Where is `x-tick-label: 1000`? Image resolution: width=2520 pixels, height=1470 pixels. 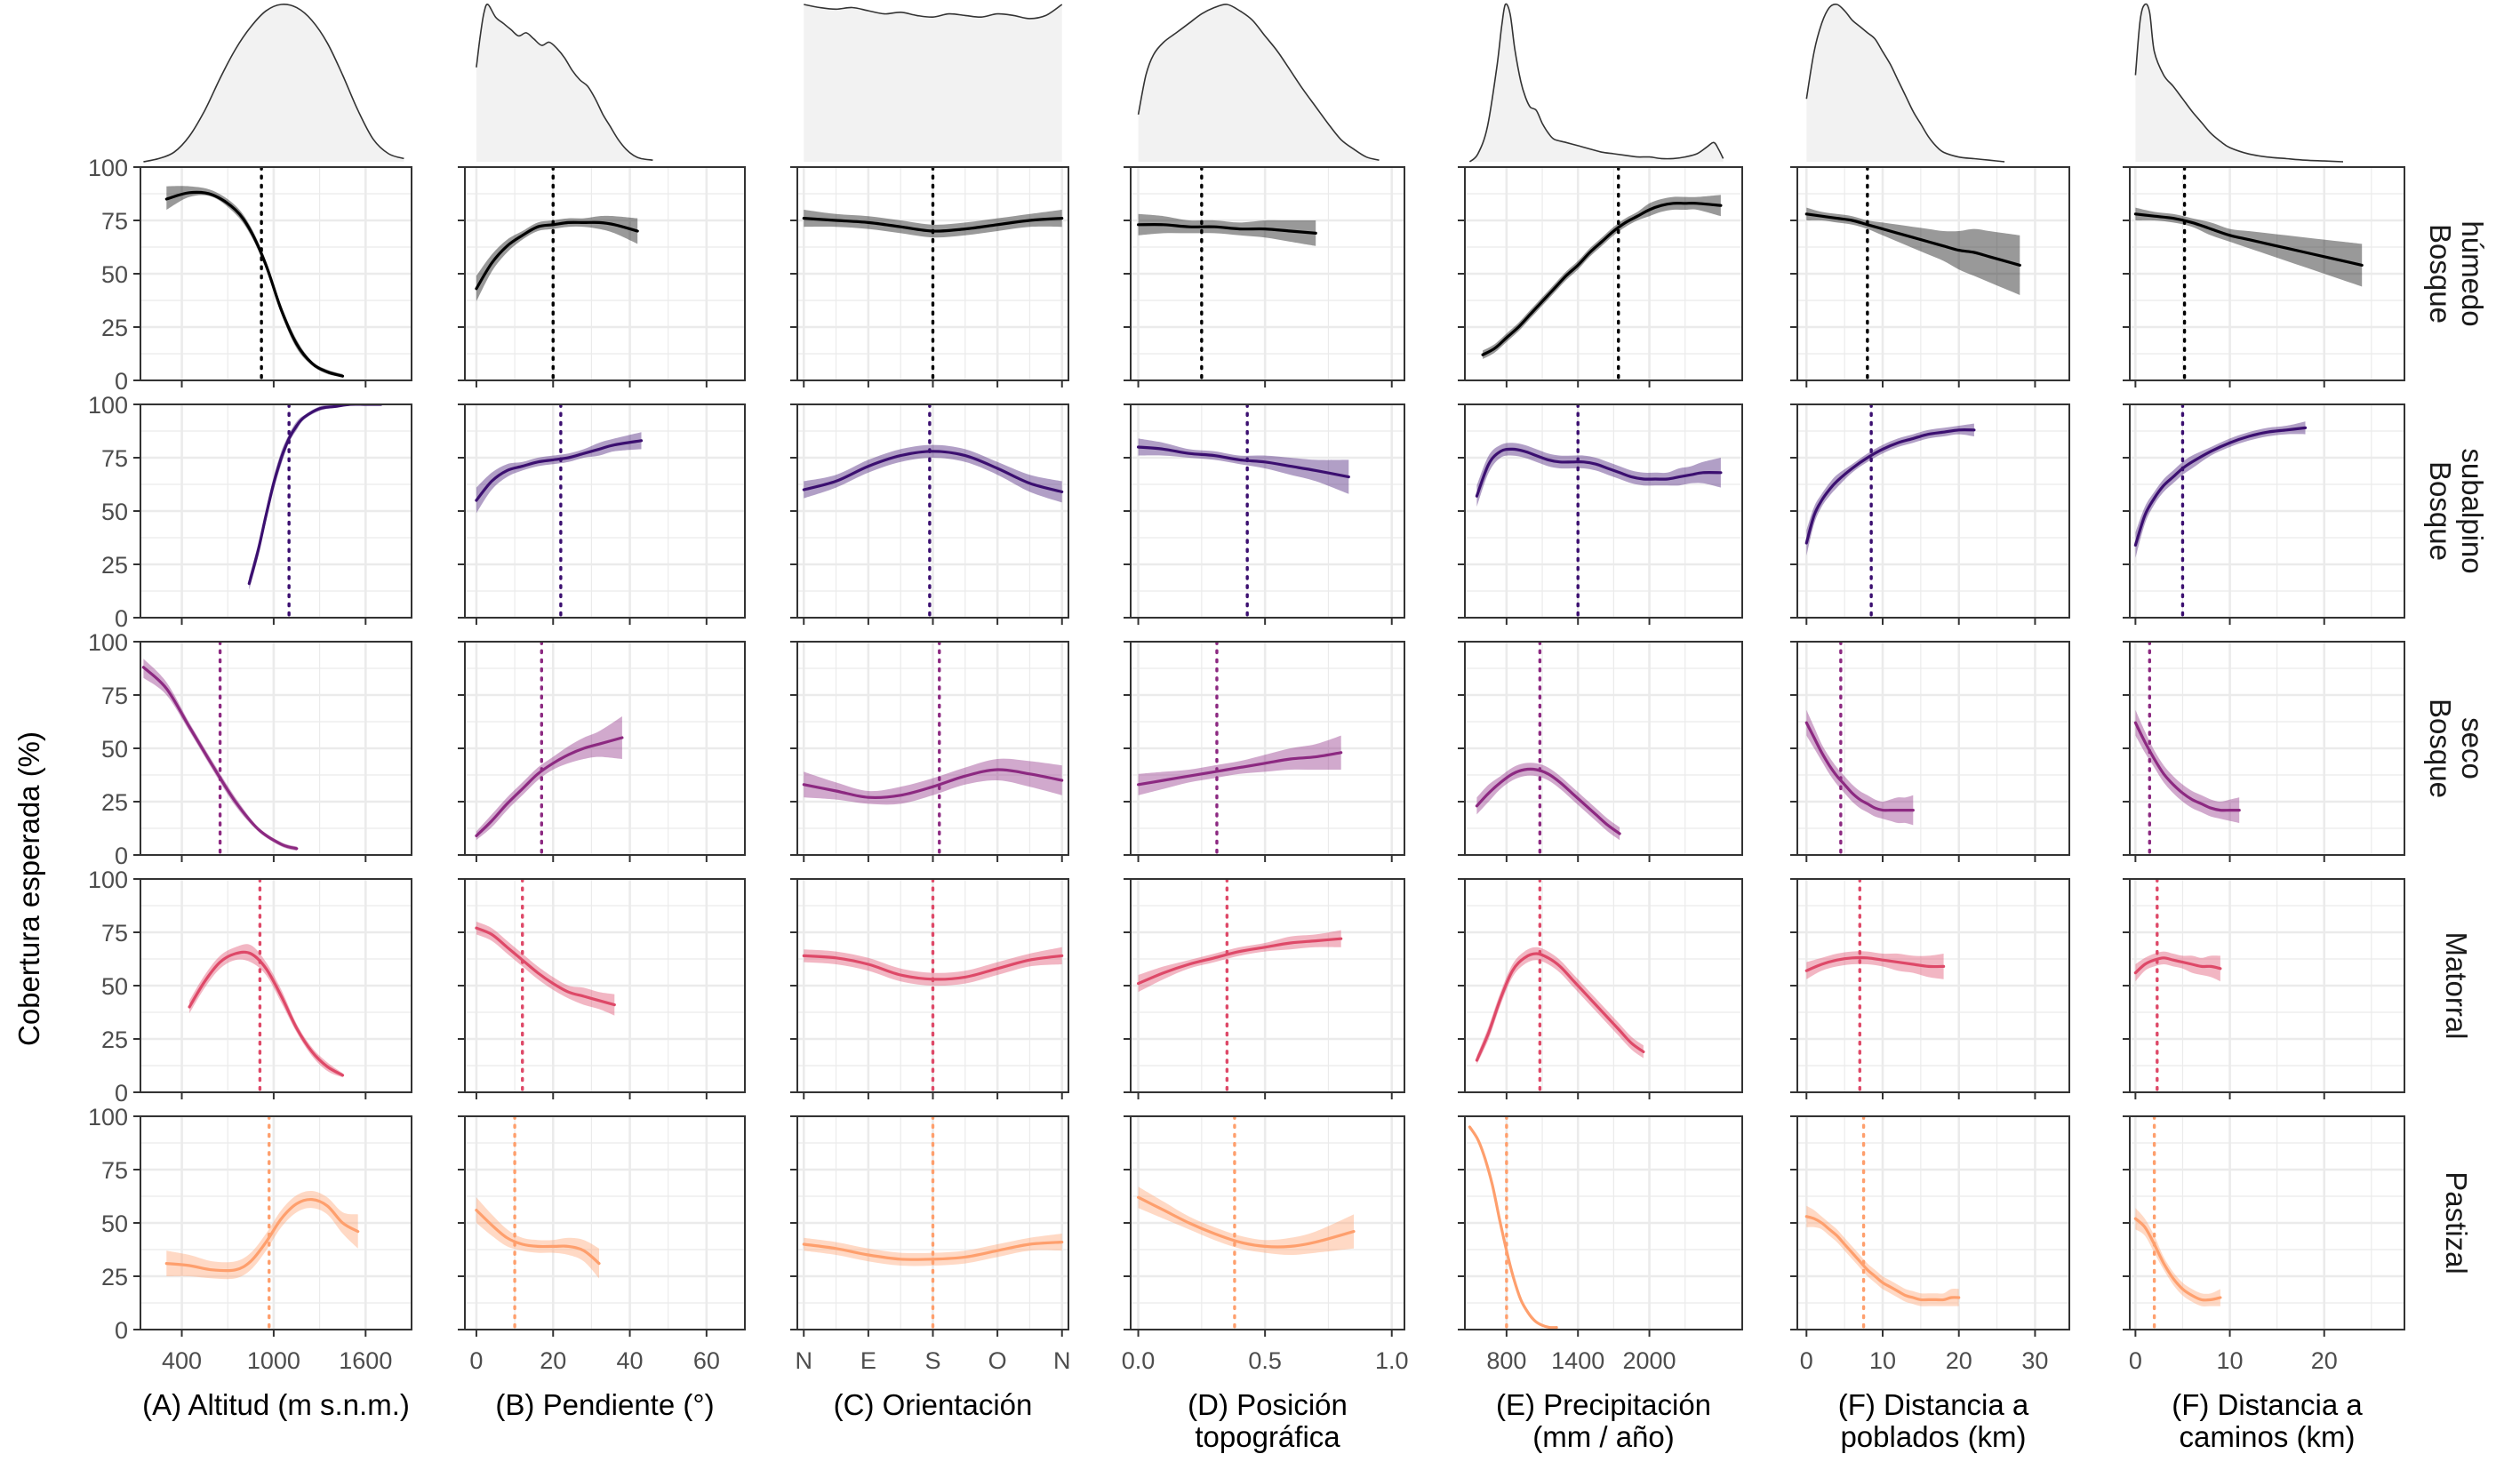
x-tick-label: 1000 is located at coordinates (273, 1361).